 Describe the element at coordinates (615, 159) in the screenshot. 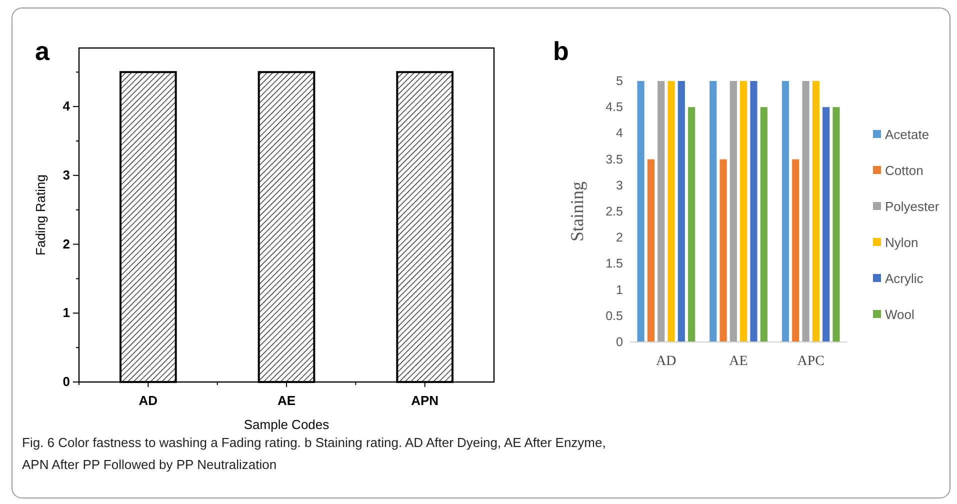

I see `y-tick-label: 3.5` at that location.